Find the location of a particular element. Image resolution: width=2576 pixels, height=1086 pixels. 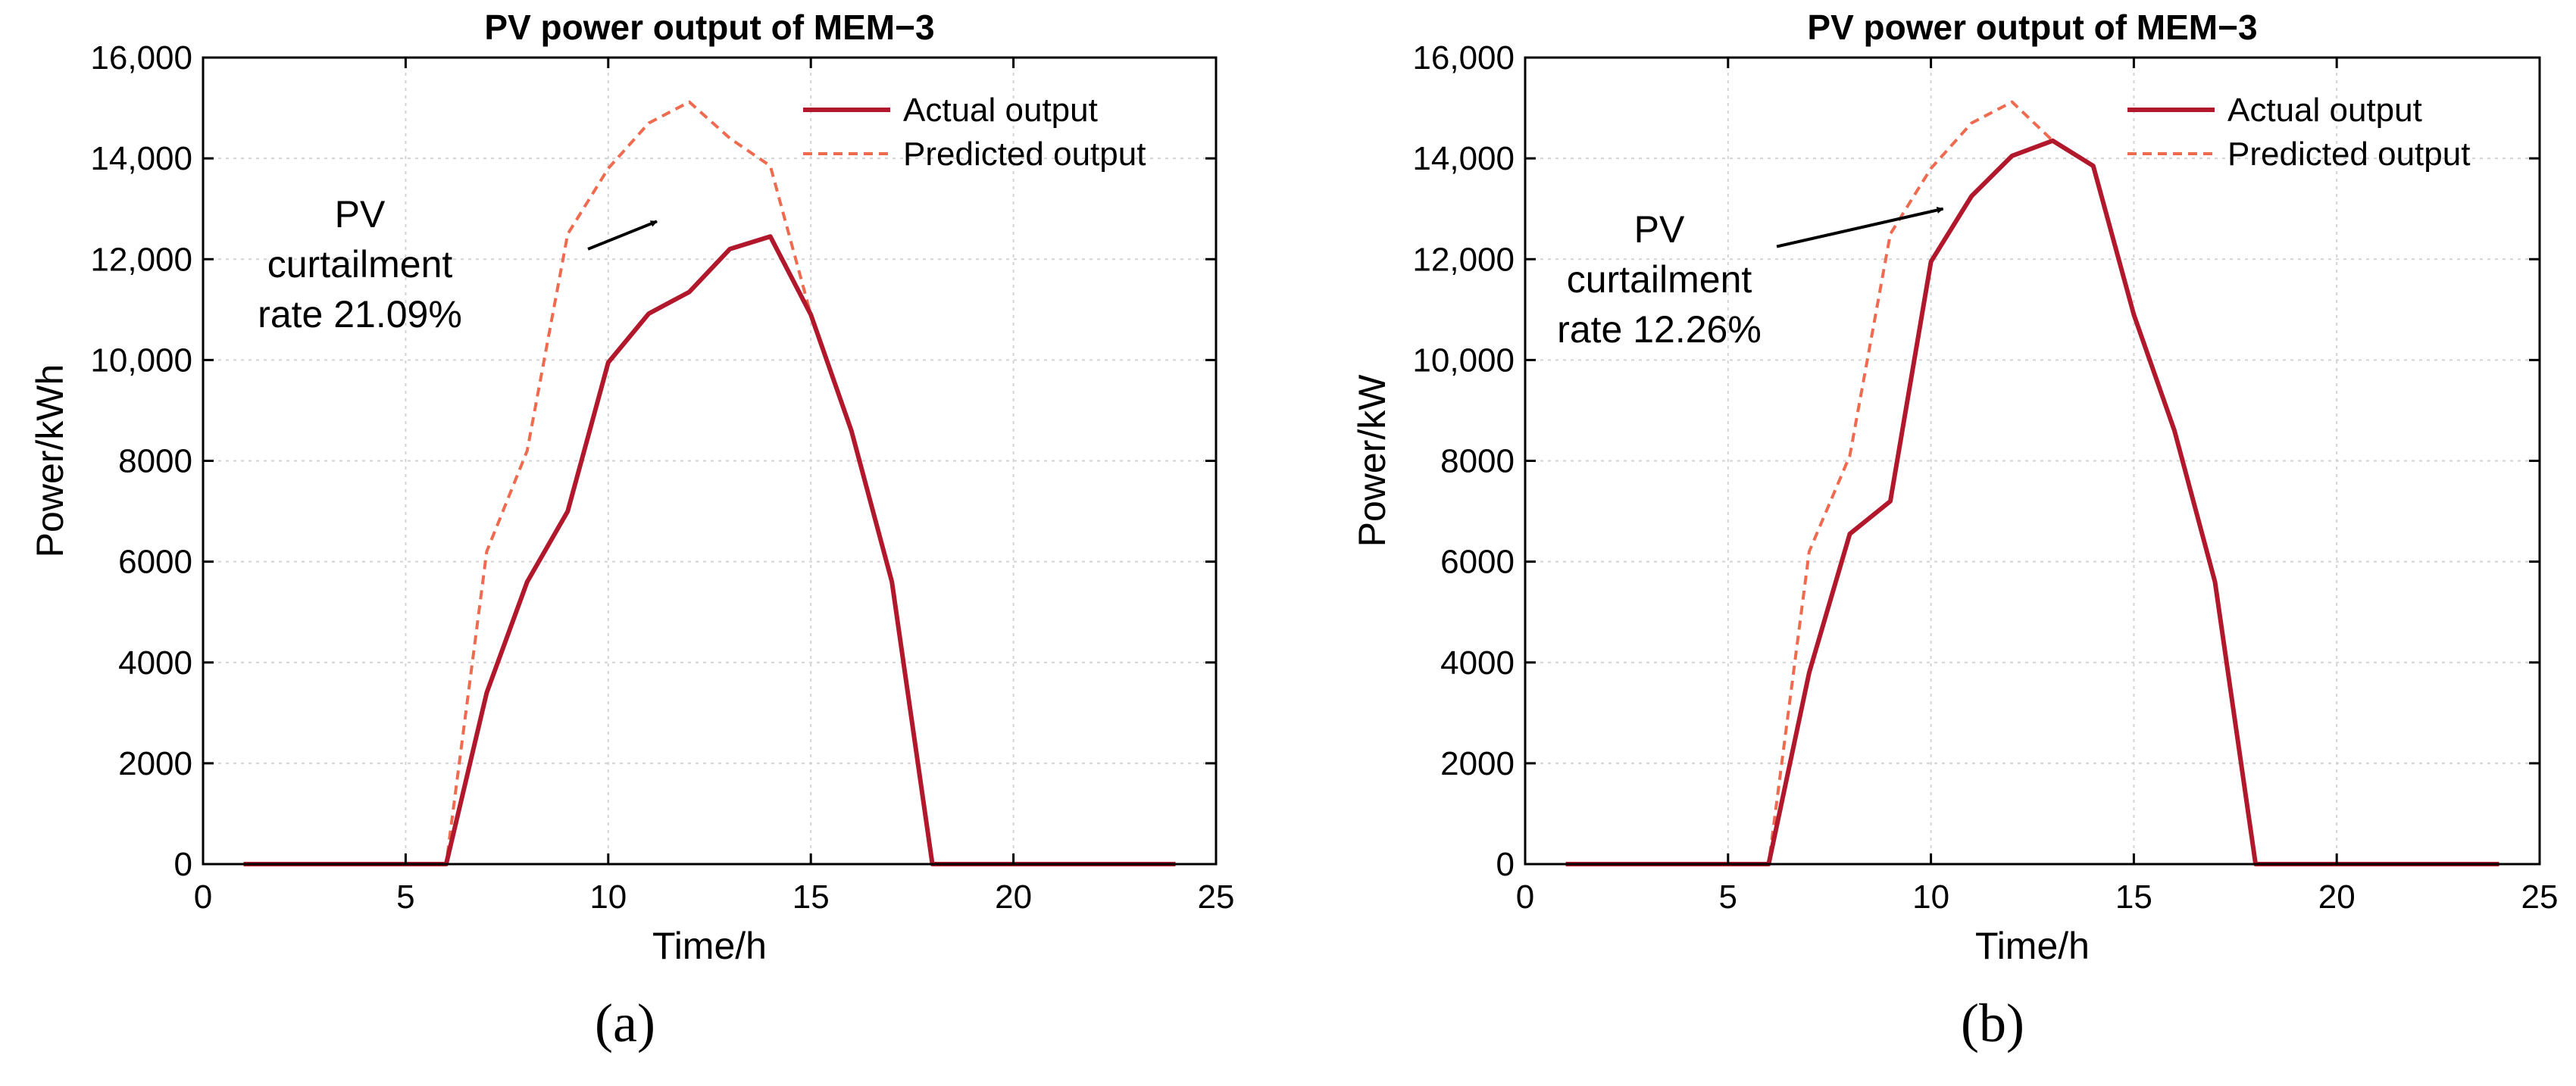

y-axis-label: Power/kW is located at coordinates (1372, 461).